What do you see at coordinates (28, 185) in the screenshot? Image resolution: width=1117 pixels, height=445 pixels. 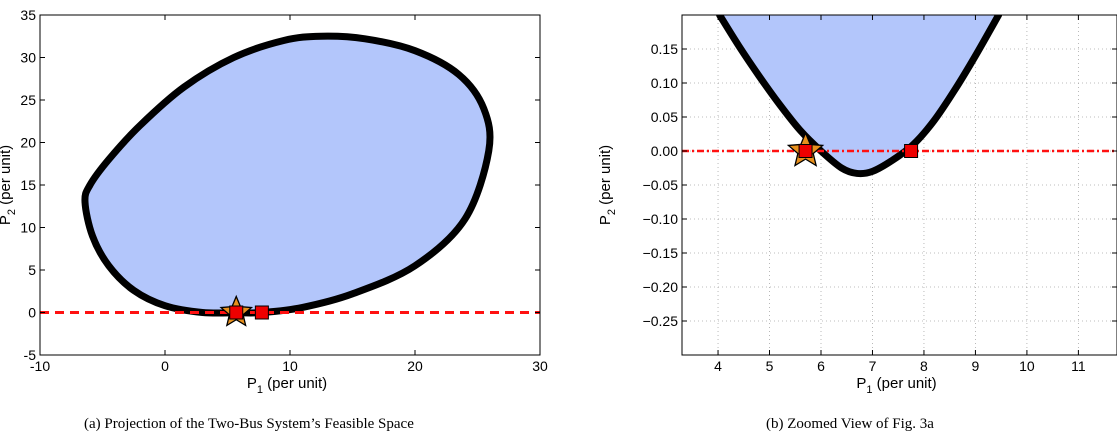 I see `y-tick-label: 15` at bounding box center [28, 185].